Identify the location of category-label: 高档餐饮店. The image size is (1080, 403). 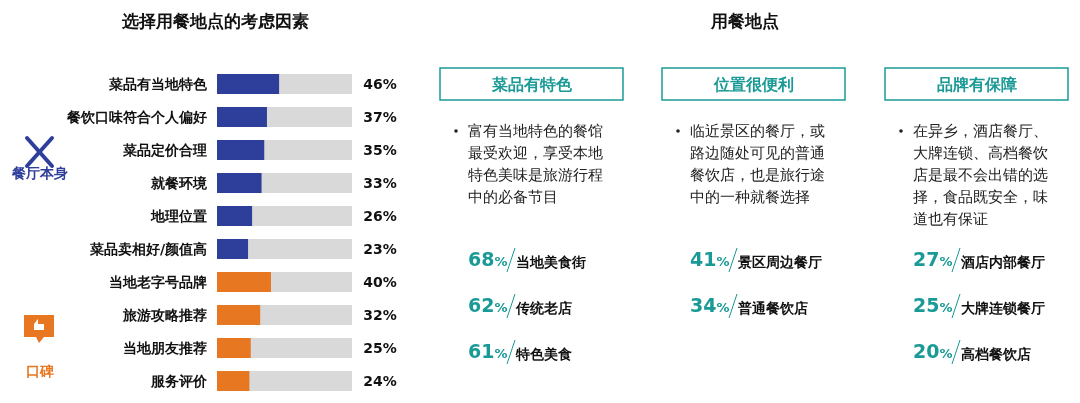
(996, 354).